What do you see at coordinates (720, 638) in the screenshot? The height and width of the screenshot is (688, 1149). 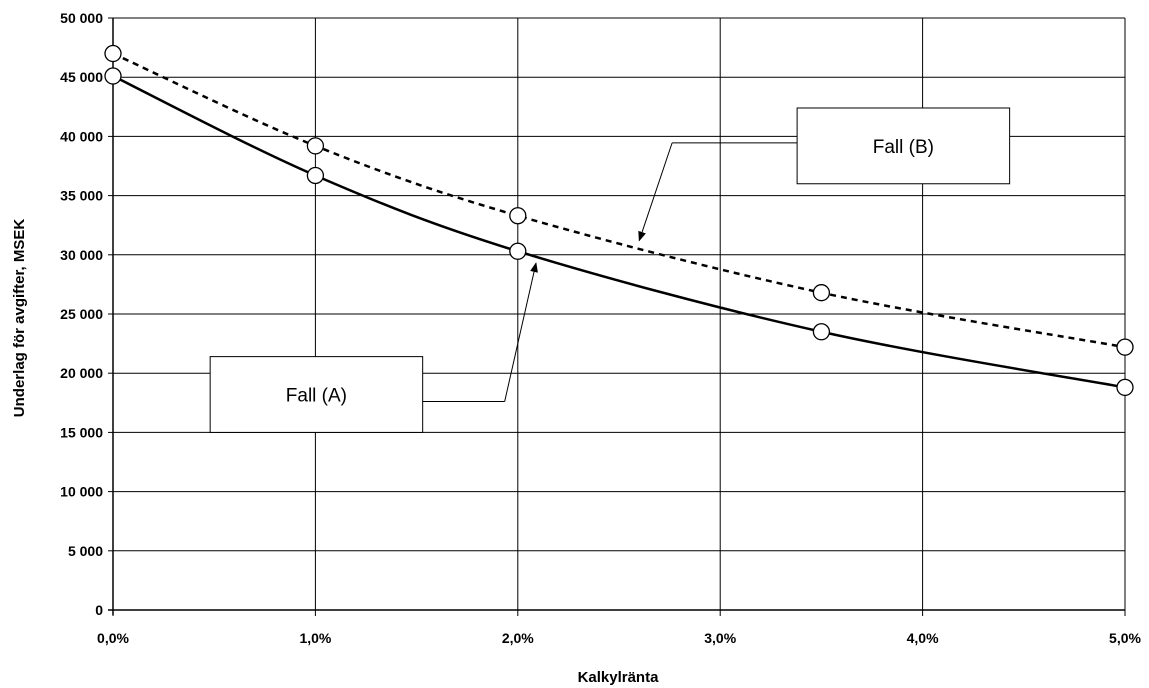 I see `x-tick-label: 3,0%` at bounding box center [720, 638].